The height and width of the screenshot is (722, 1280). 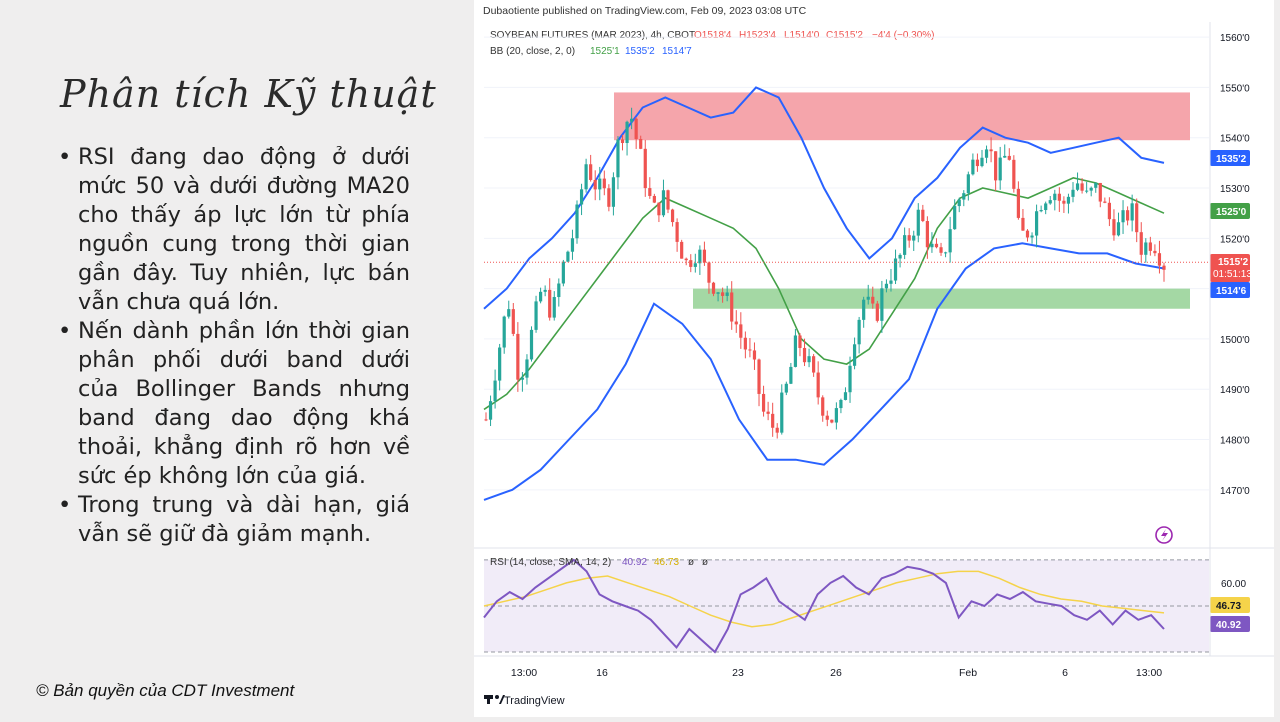 I want to click on rsi-ma-line, so click(x=824, y=599).